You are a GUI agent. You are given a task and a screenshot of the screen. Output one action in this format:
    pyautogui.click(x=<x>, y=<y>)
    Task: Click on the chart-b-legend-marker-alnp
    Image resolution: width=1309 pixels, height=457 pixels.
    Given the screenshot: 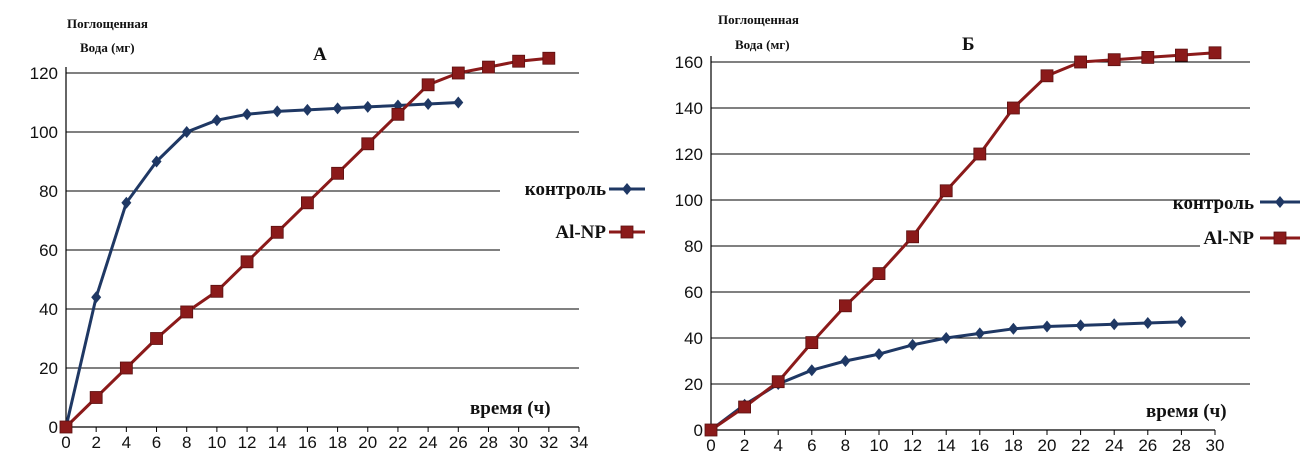 What is the action you would take?
    pyautogui.click(x=1280, y=238)
    